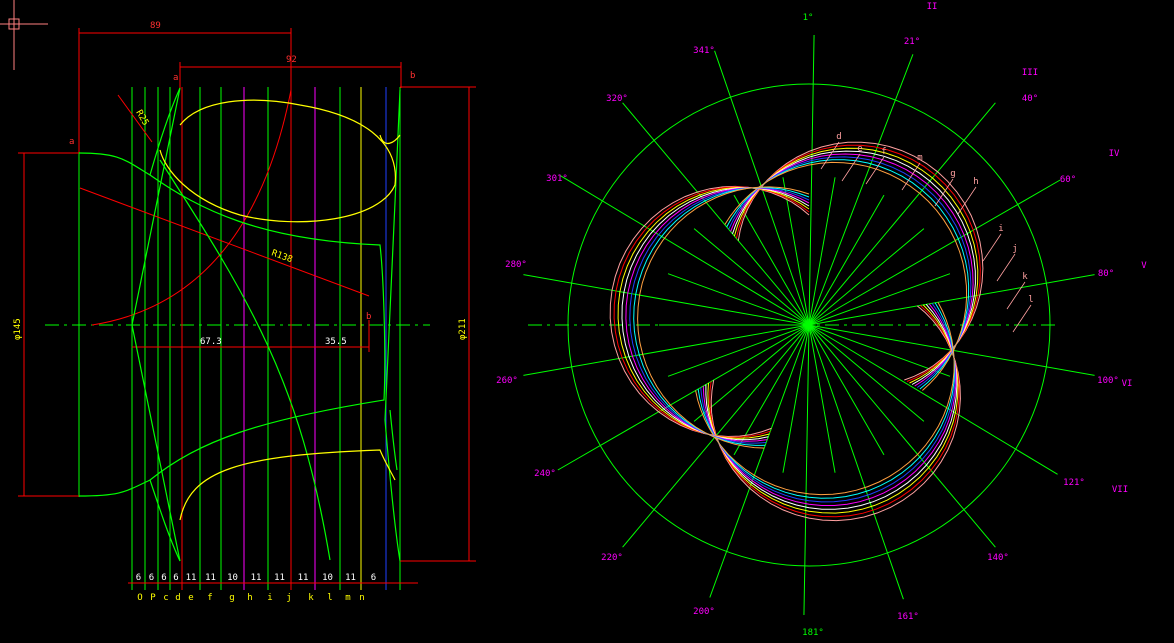 The image size is (1174, 643). I want to click on angle-label: 200°, so click(704, 612).